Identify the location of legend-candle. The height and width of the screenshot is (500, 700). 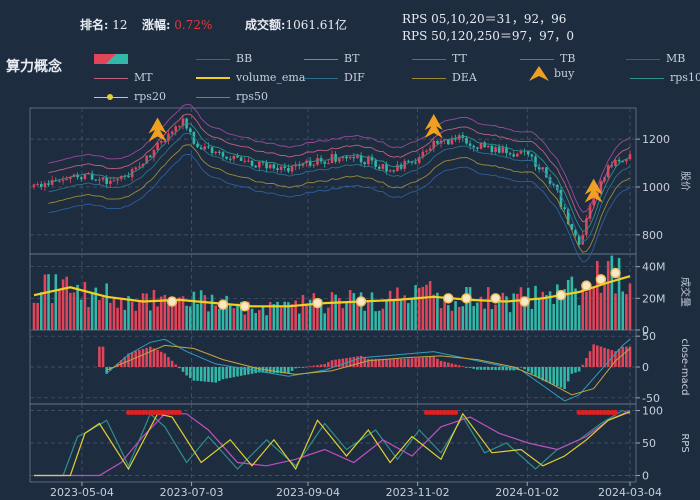
(111, 58).